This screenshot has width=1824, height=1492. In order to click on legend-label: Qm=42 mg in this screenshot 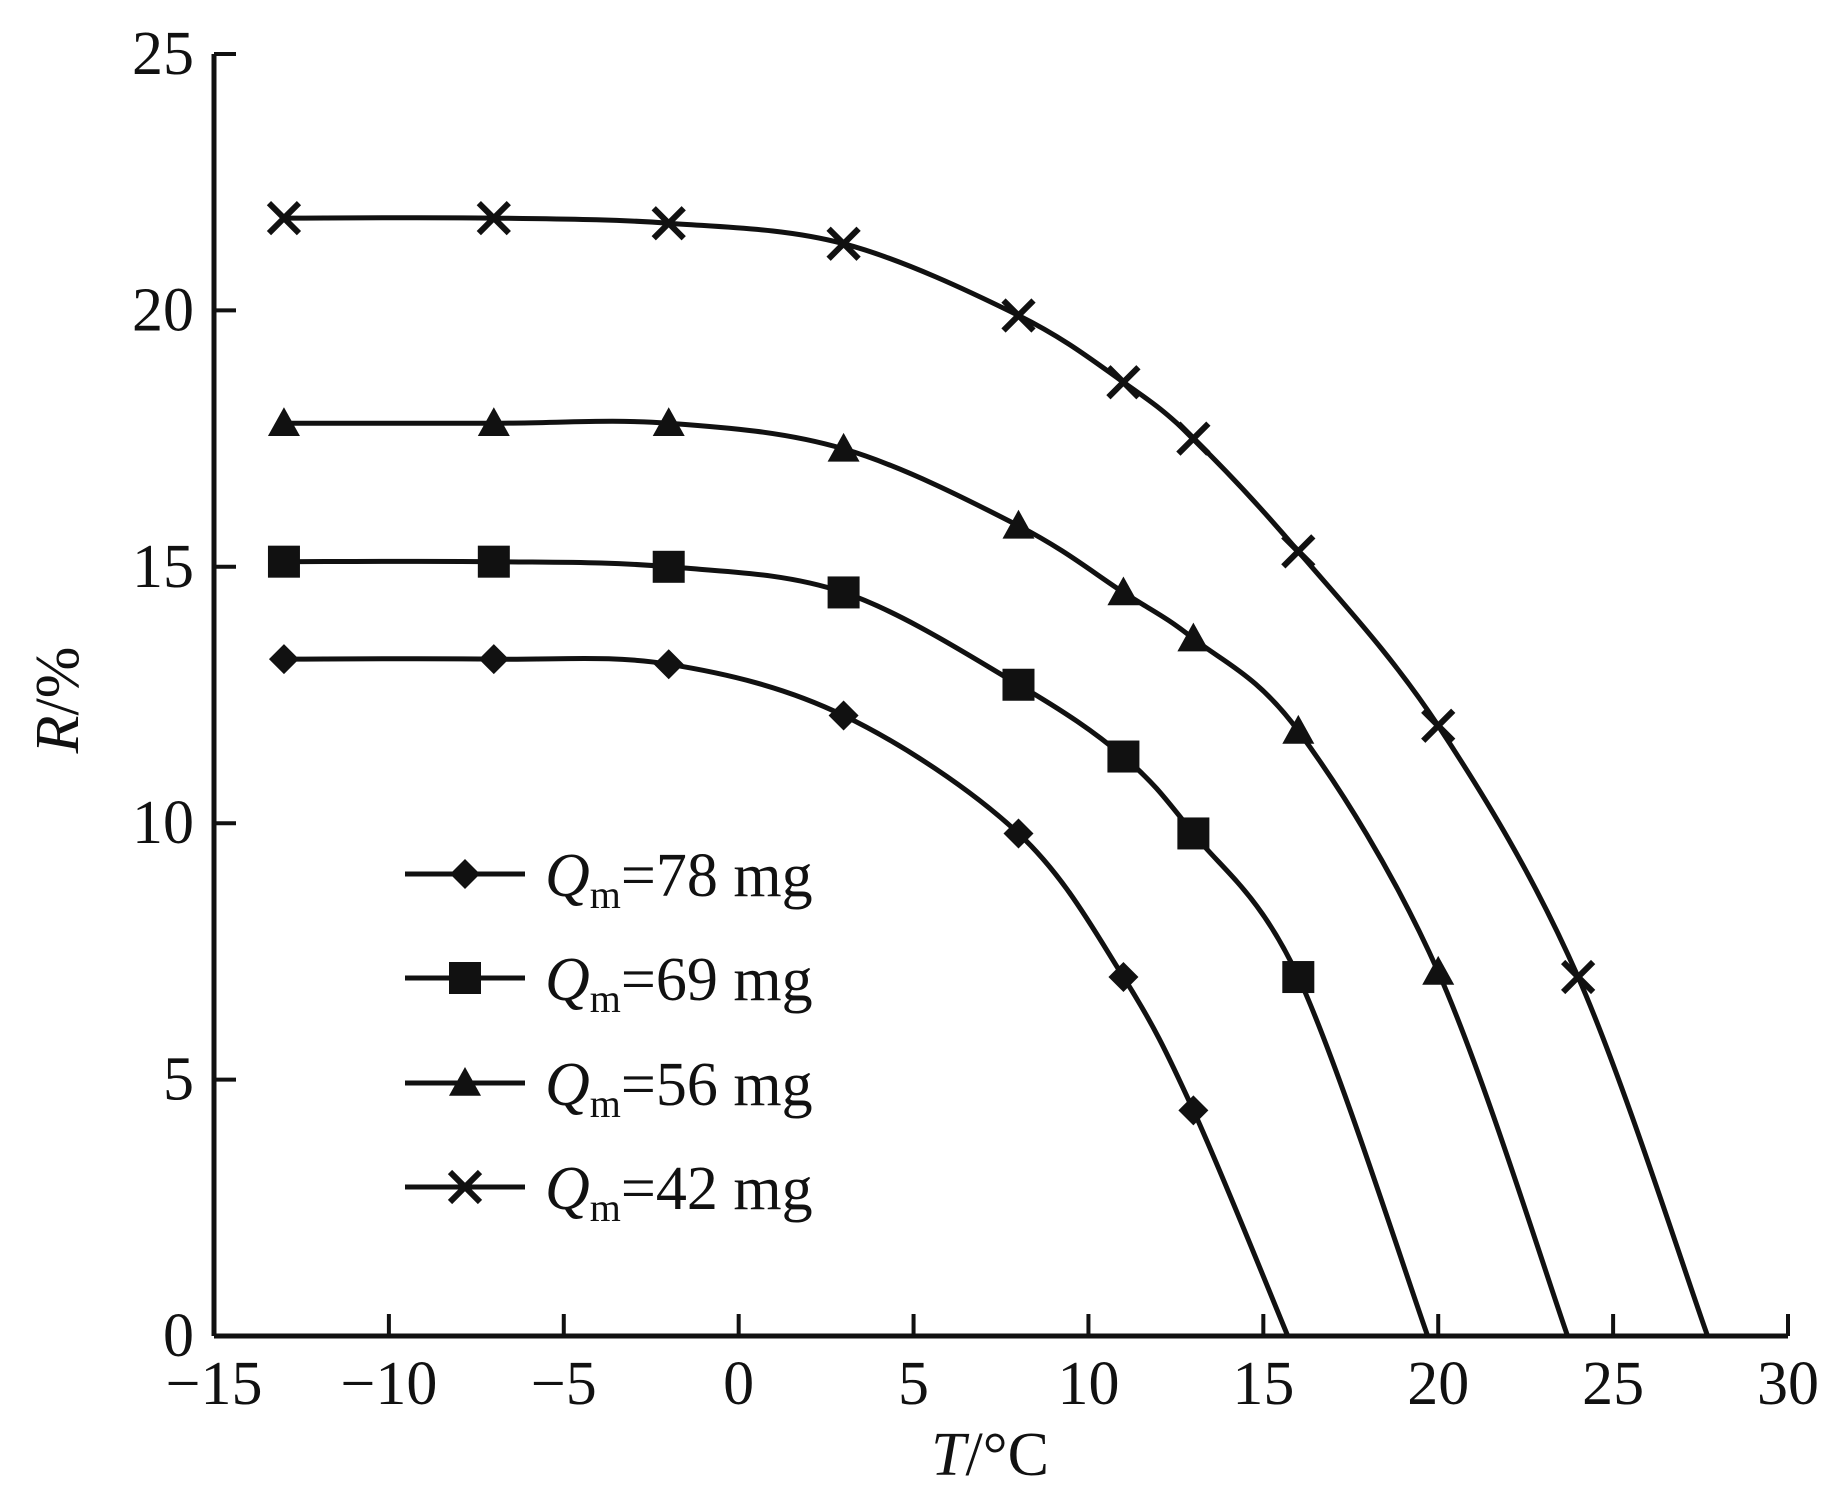, I will do `click(679, 1192)`.